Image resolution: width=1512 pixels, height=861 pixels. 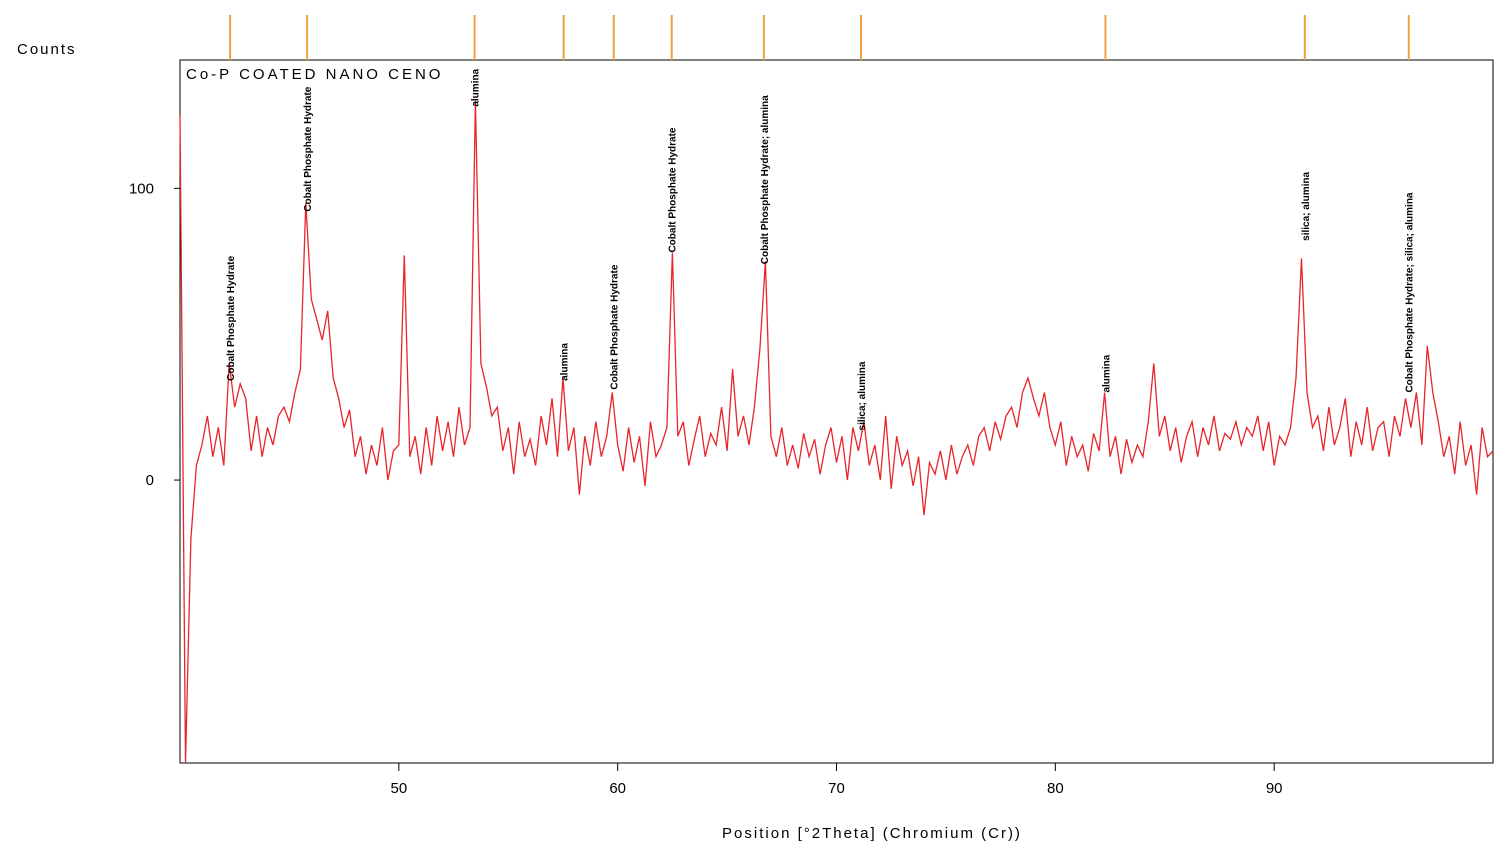 What do you see at coordinates (617, 788) in the screenshot?
I see `x-tick-label: 60` at bounding box center [617, 788].